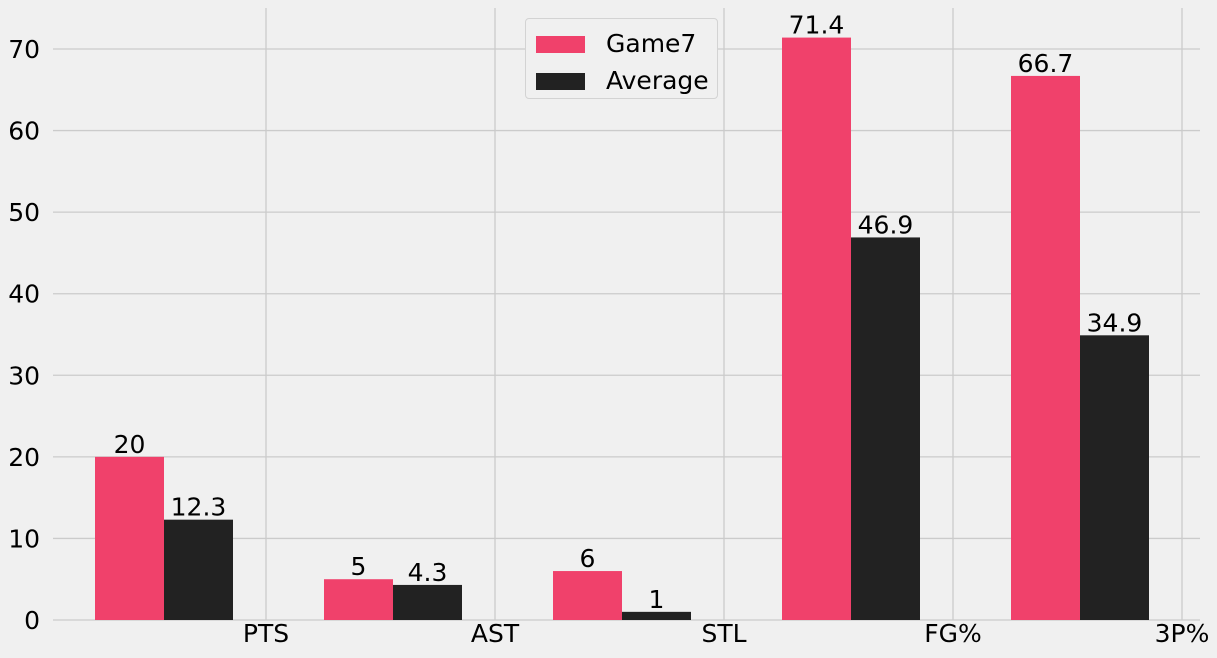 Image resolution: width=1217 pixels, height=658 pixels. Describe the element at coordinates (427, 602) in the screenshot. I see `bar-average-ast` at that location.